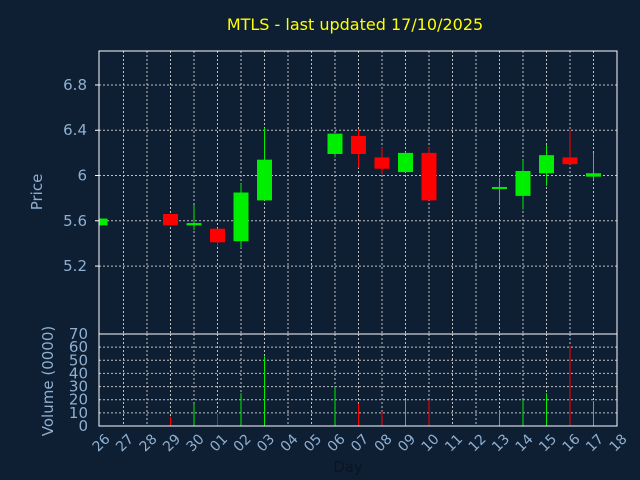 This screenshot has width=640, height=480. What do you see at coordinates (48, 381) in the screenshot?
I see `volume-axis-label: Volume (0000)` at bounding box center [48, 381].